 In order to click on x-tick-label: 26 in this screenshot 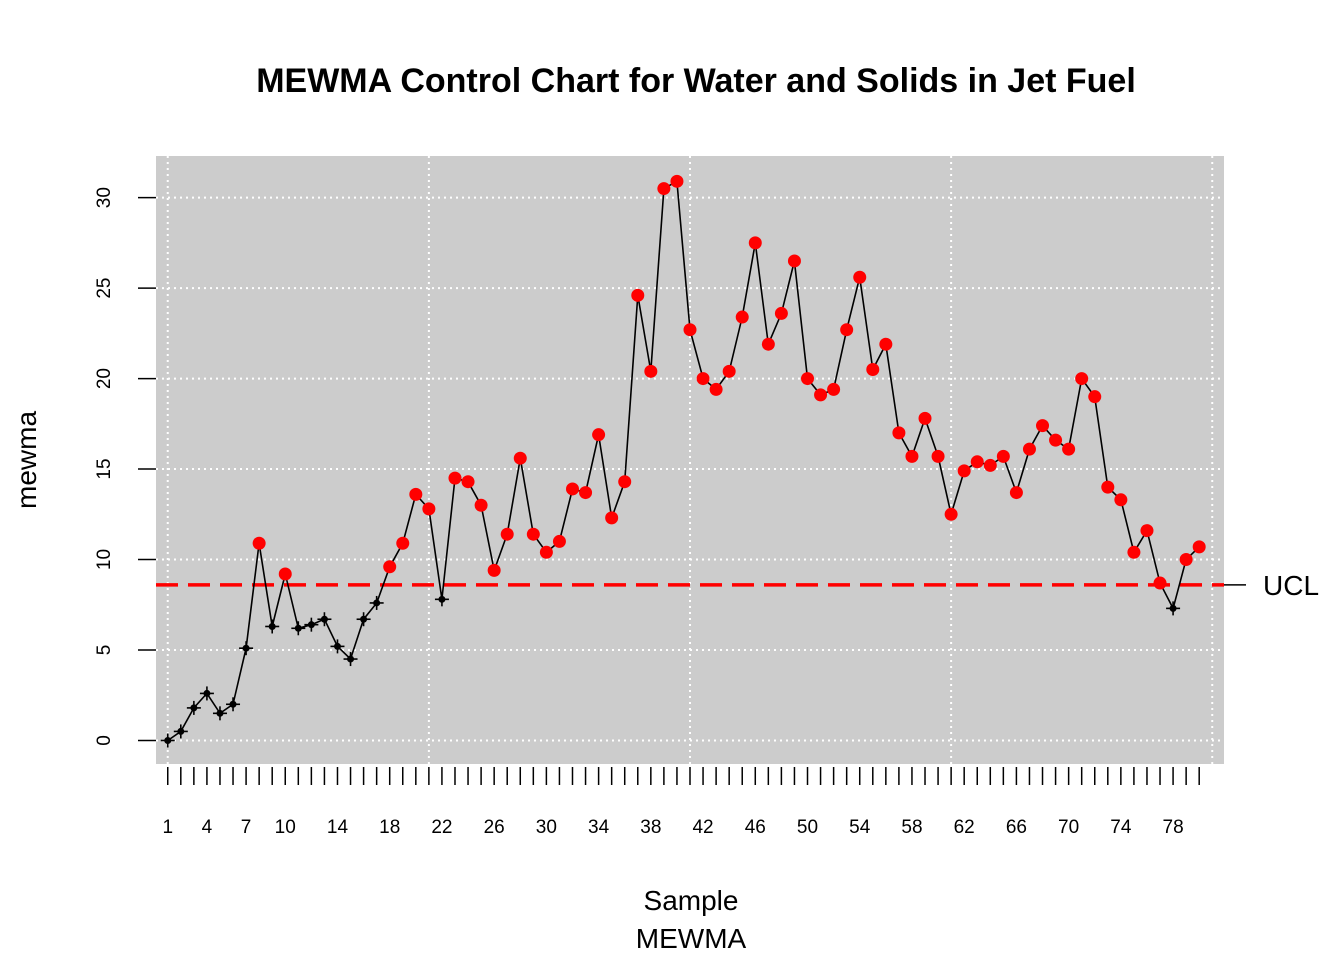, I will do `click(494, 827)`.